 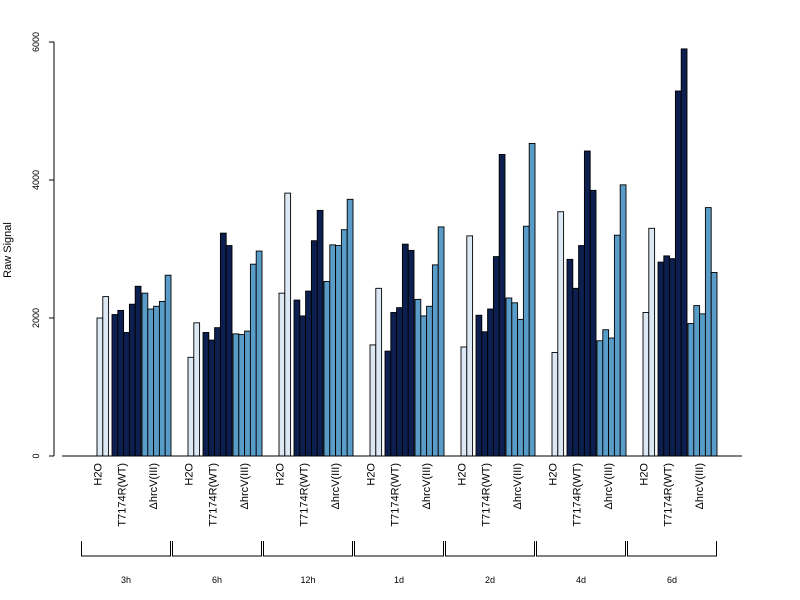 I want to click on y-tick-label: 2000, so click(x=36, y=318).